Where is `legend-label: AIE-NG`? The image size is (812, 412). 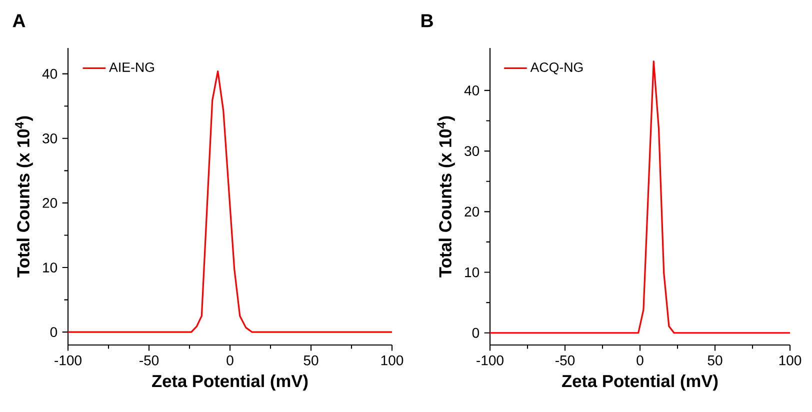
legend-label: AIE-NG is located at coordinates (131, 67).